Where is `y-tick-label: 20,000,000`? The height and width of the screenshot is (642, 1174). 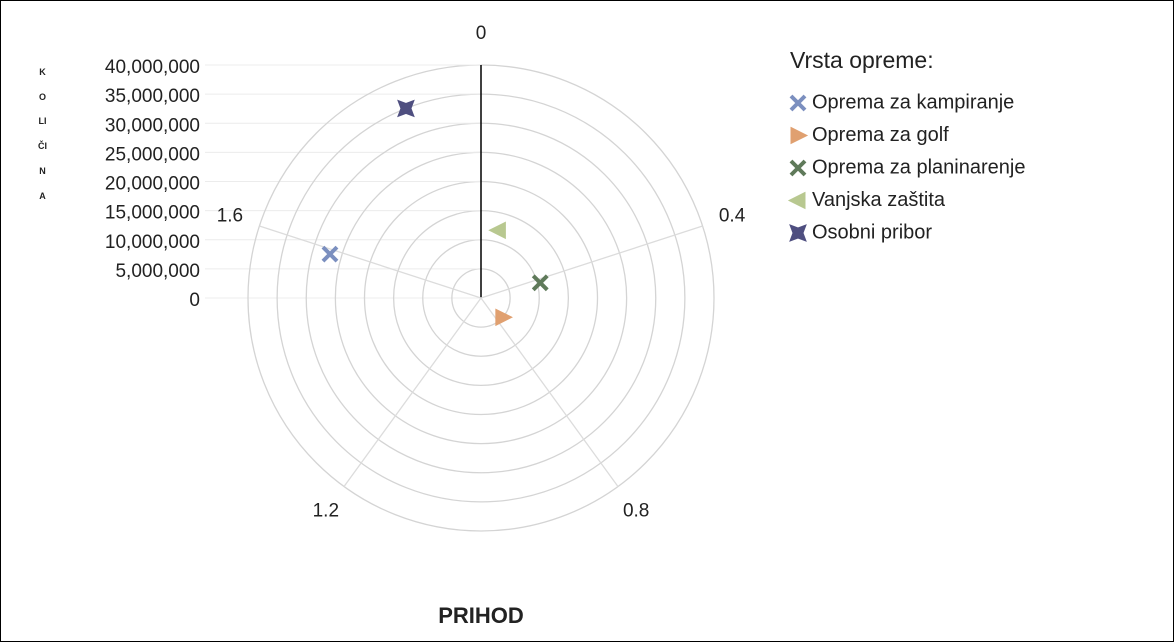
y-tick-label: 20,000,000 is located at coordinates (152, 184).